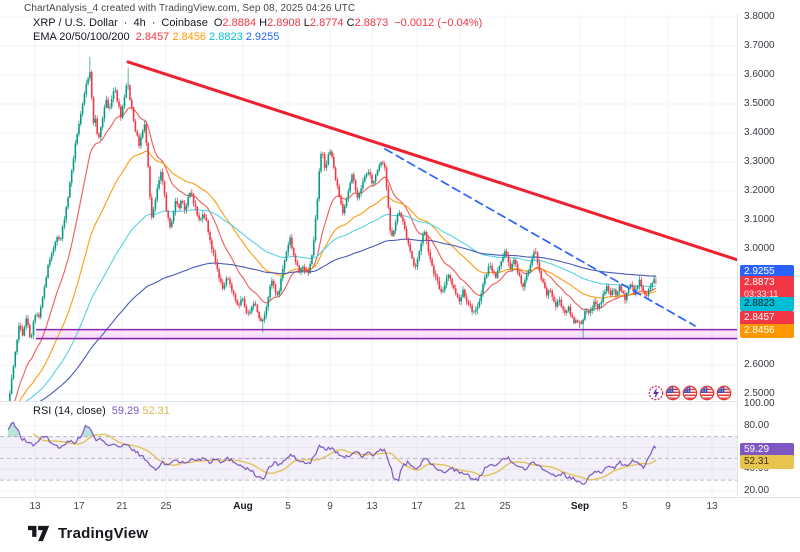 The image size is (800, 552). I want to click on tradingview-logo: TradingView, so click(87, 533).